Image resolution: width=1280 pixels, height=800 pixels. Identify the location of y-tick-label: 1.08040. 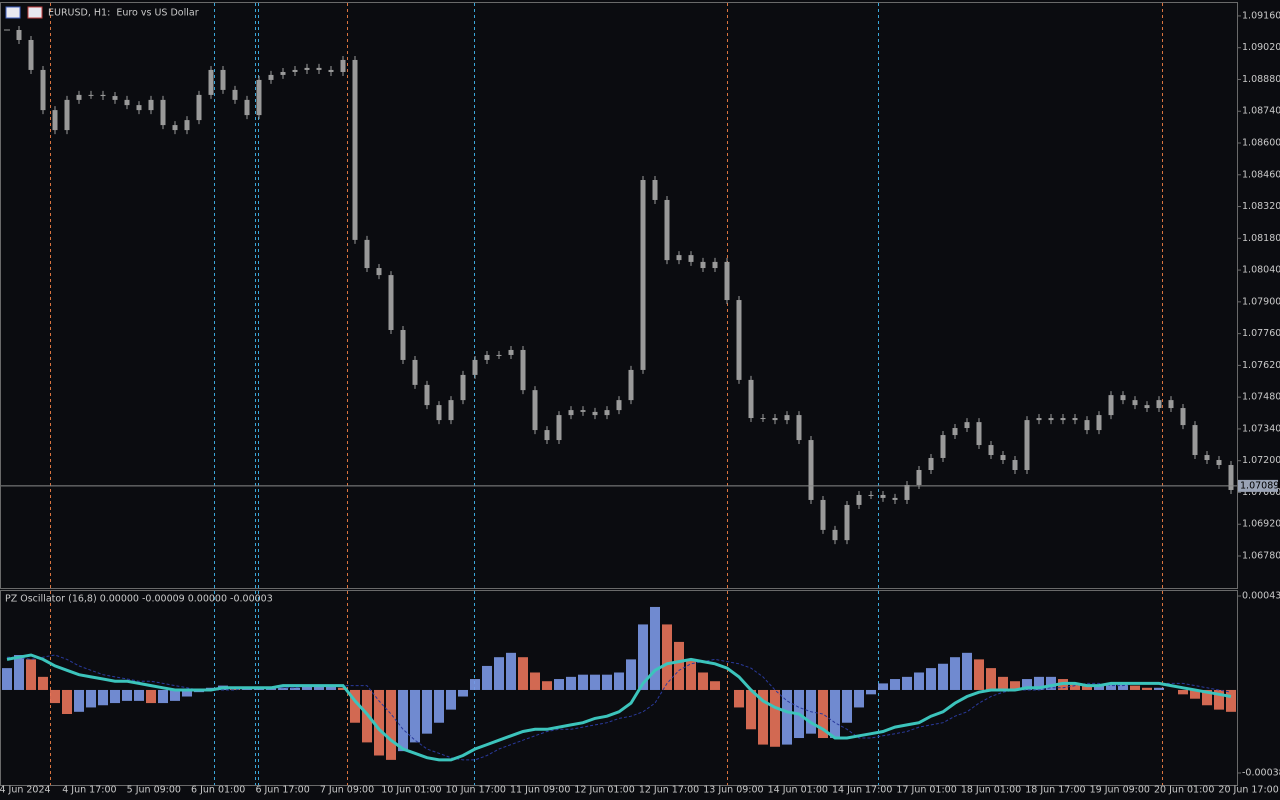
(1261, 270).